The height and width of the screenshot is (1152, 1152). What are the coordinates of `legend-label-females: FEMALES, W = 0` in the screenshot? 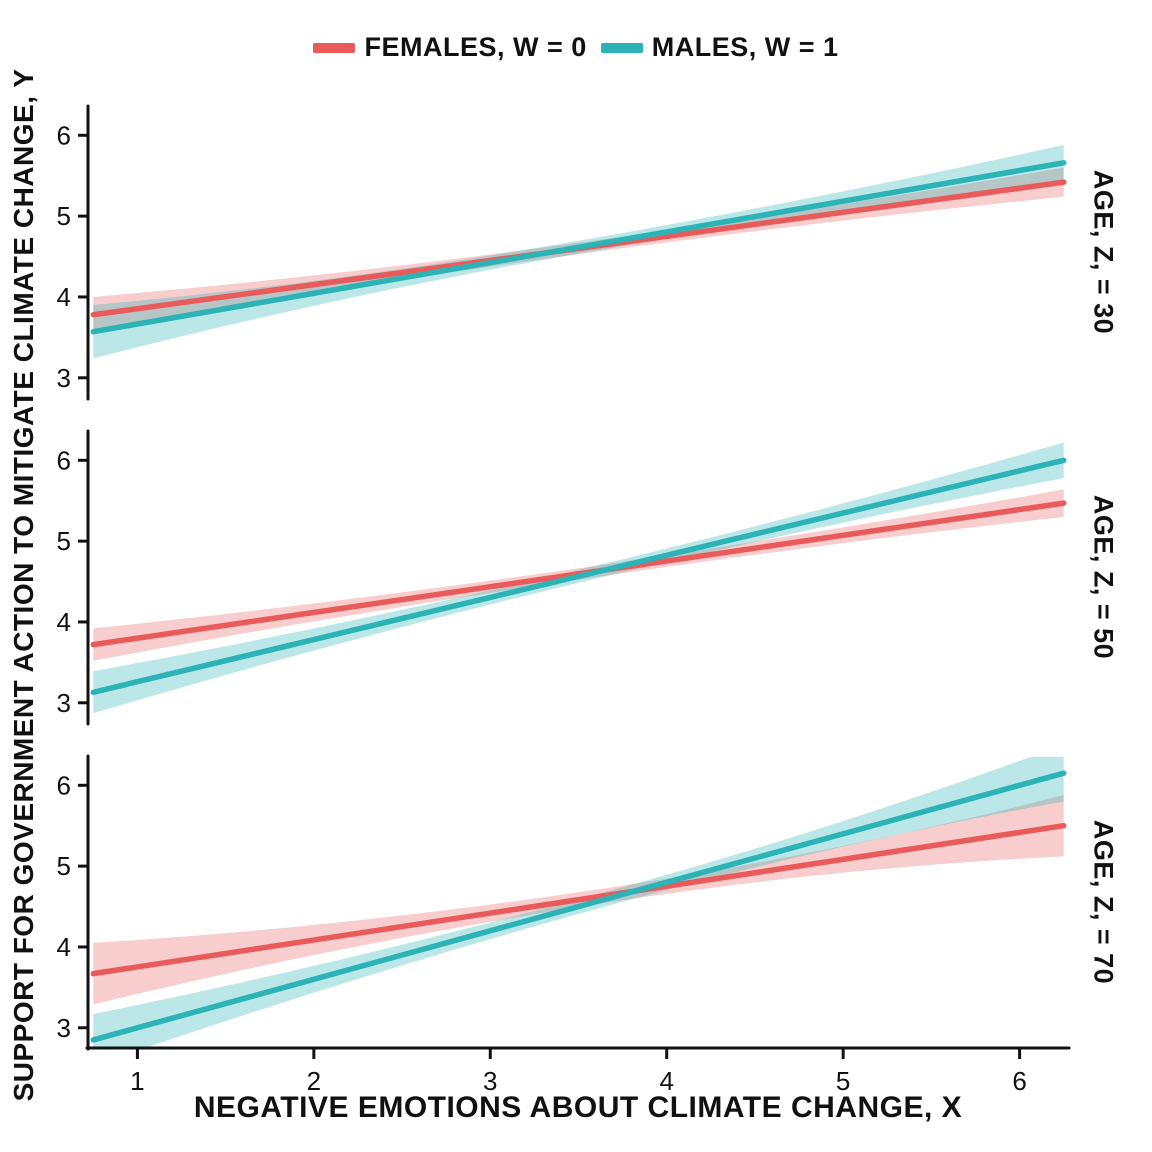 It's located at (475, 47).